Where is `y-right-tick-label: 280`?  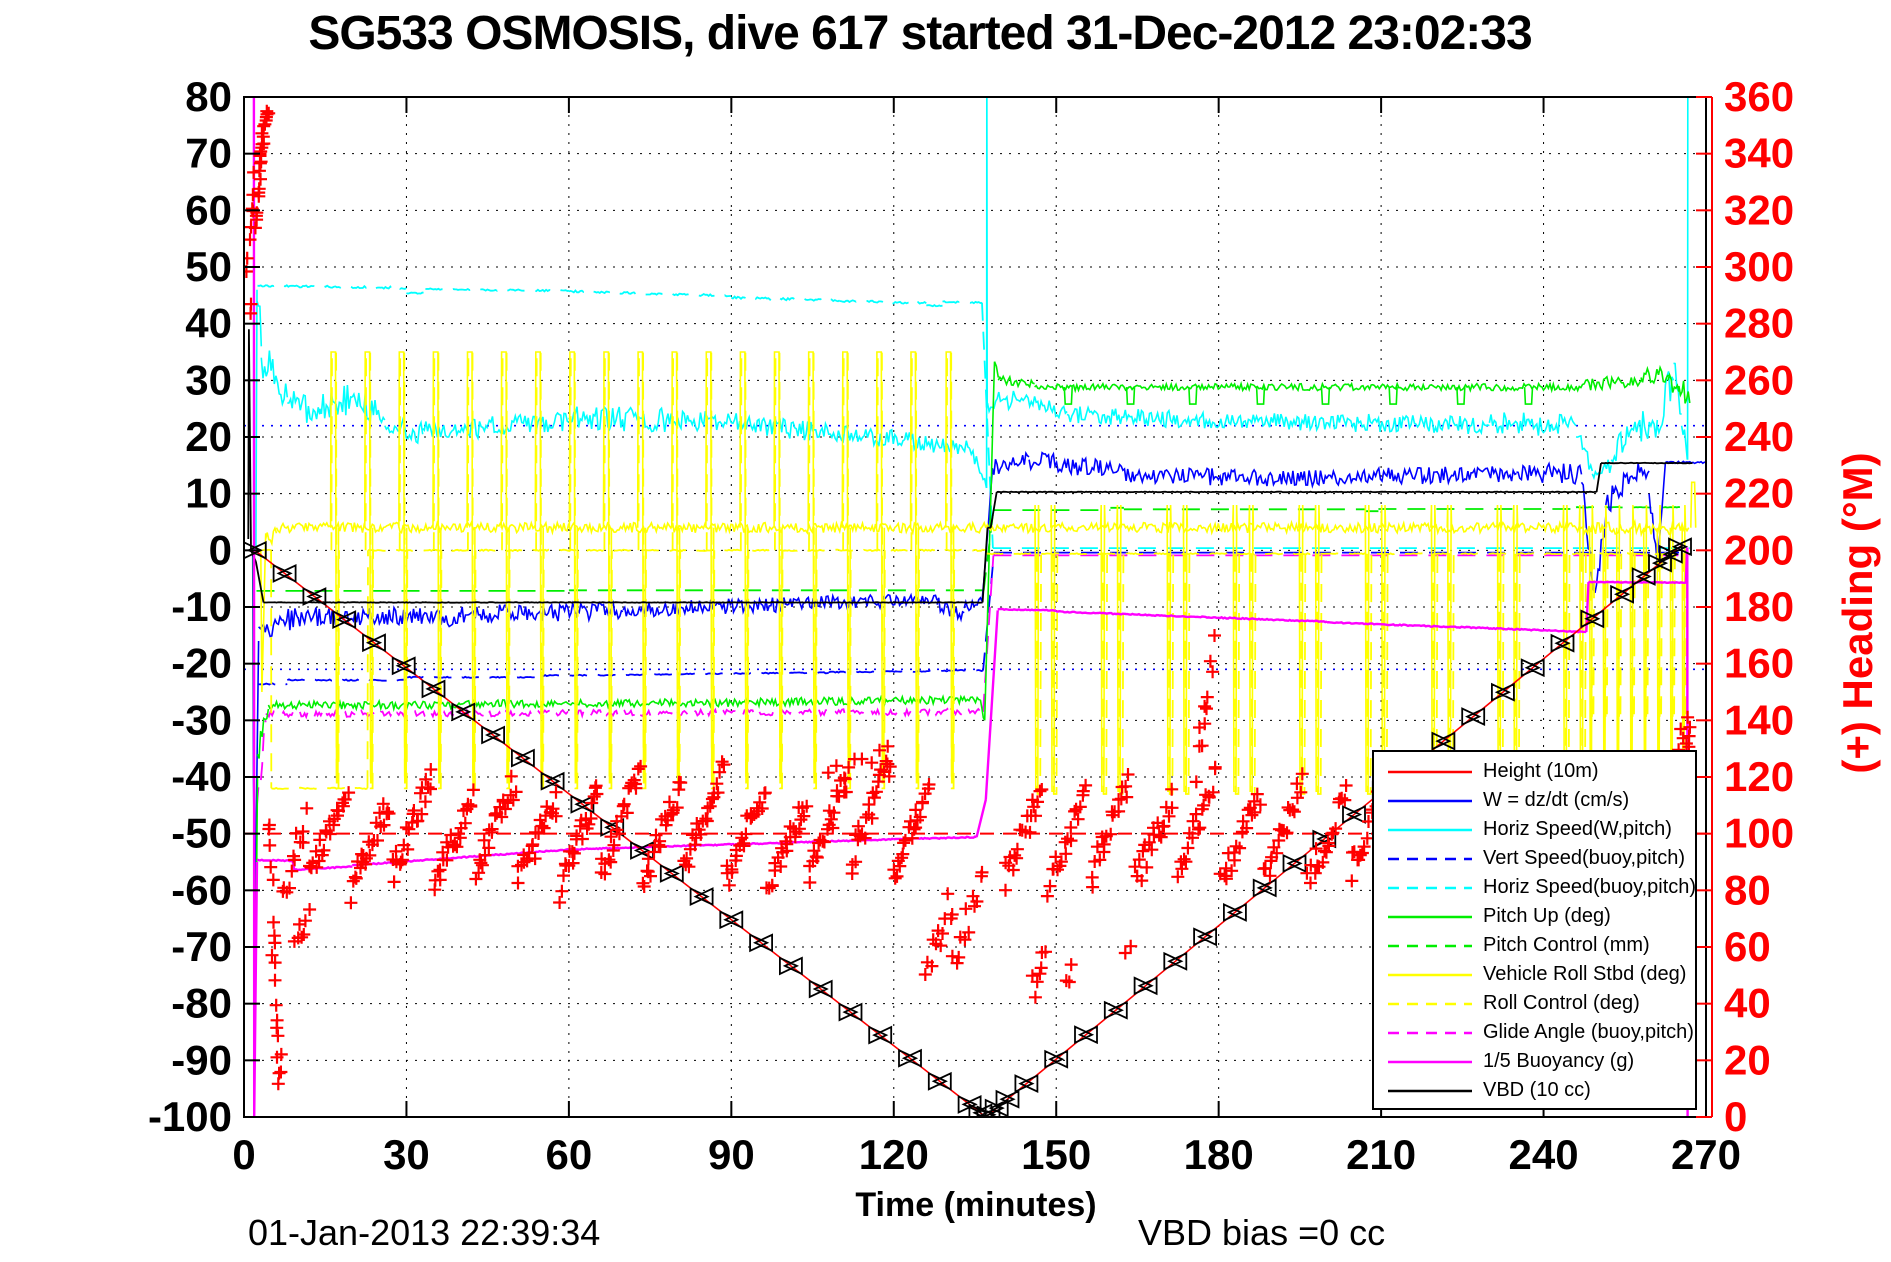 y-right-tick-label: 280 is located at coordinates (1759, 323).